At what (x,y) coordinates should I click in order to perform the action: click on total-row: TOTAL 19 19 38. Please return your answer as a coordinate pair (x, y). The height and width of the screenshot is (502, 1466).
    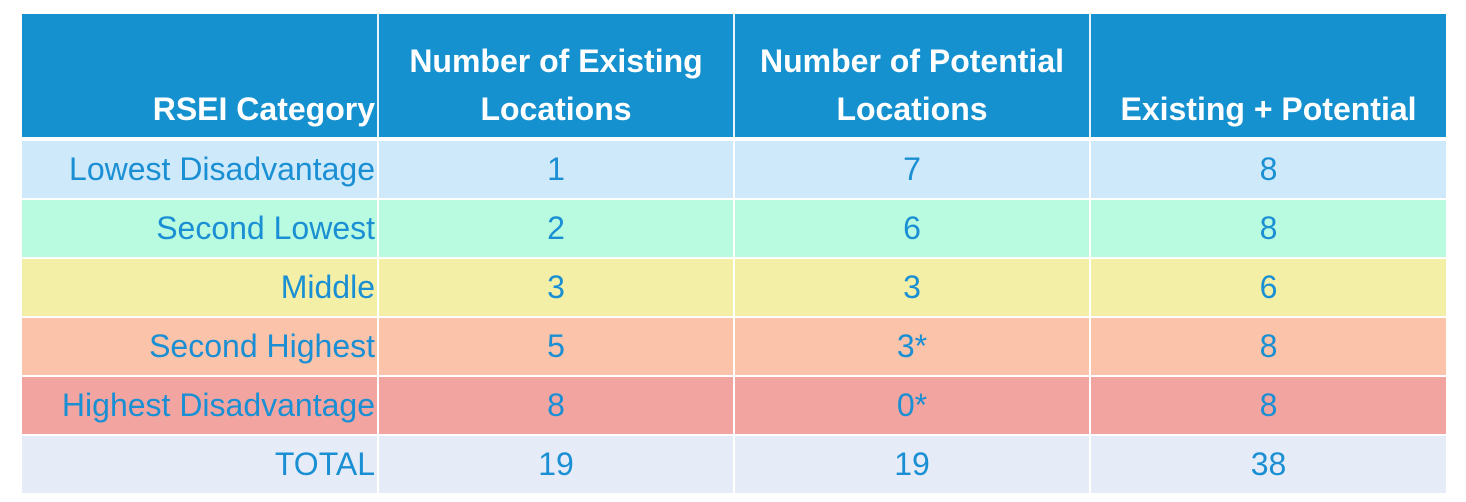
    Looking at the image, I should click on (734, 465).